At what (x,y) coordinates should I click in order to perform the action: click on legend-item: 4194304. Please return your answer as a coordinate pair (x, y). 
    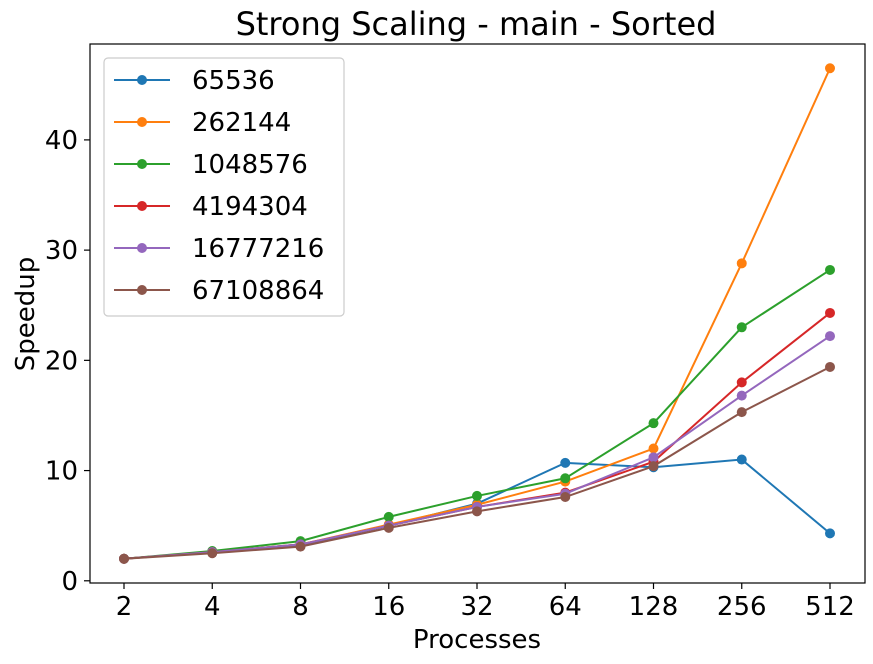
    Looking at the image, I should click on (211, 207).